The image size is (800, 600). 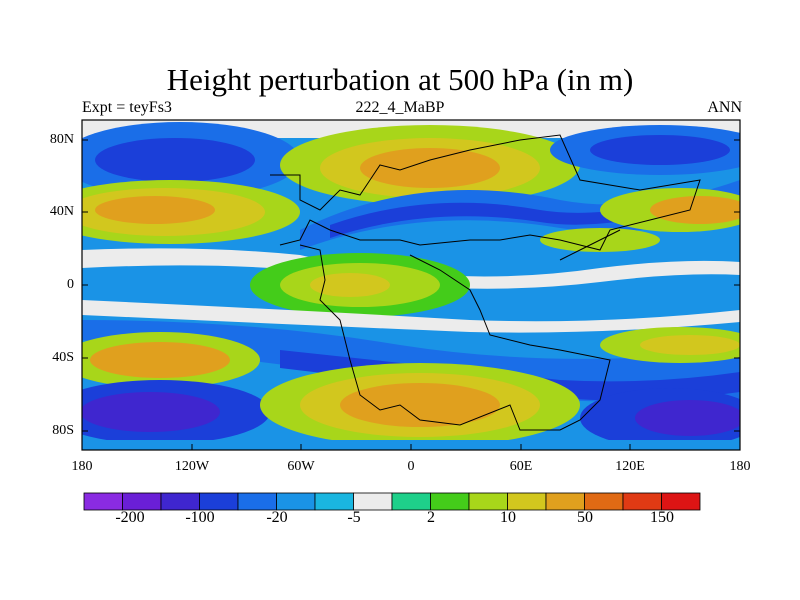 I want to click on lon-tick-label: 120E, so click(x=630, y=466).